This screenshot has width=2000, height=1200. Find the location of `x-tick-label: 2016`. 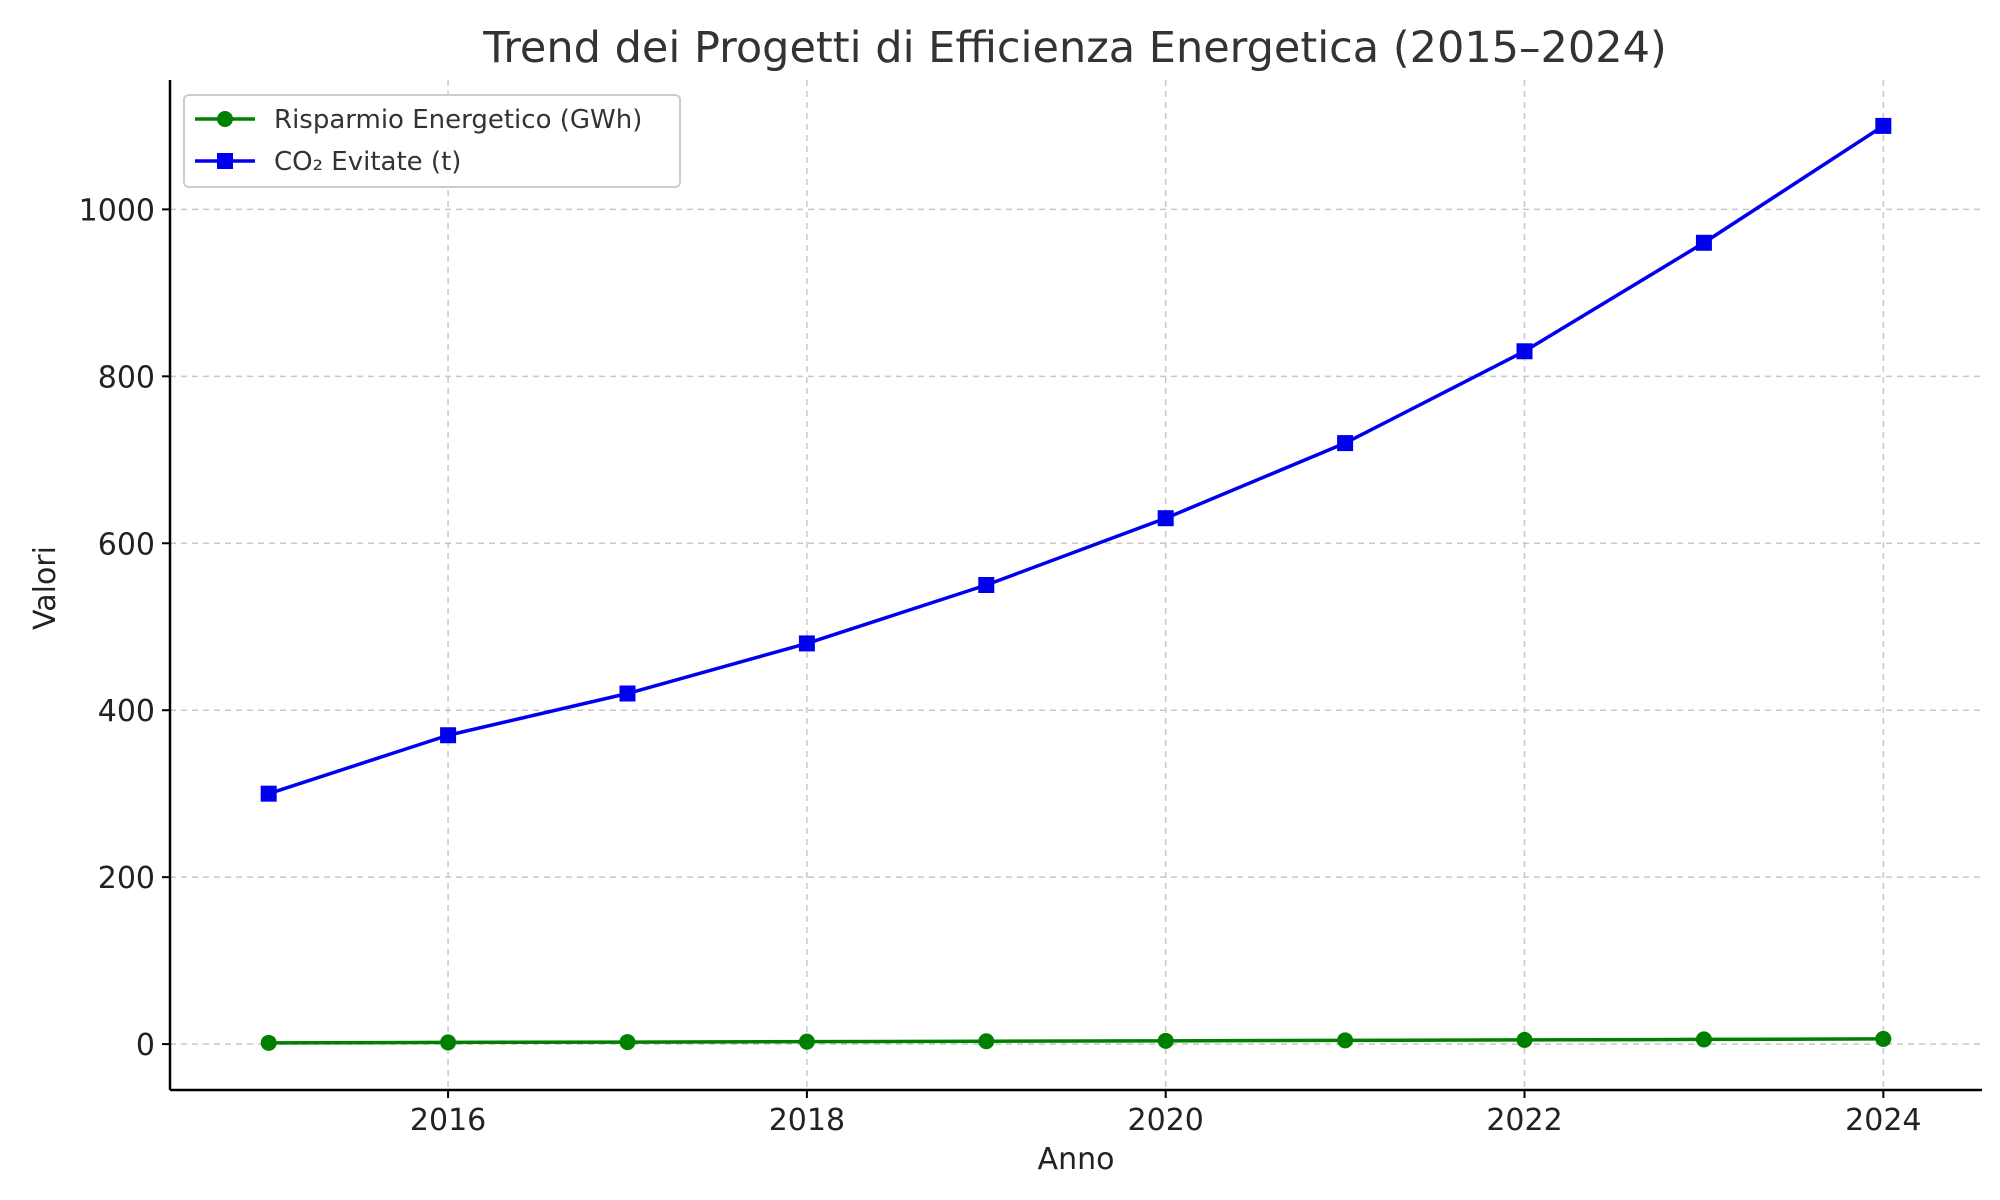

x-tick-label: 2016 is located at coordinates (448, 1120).